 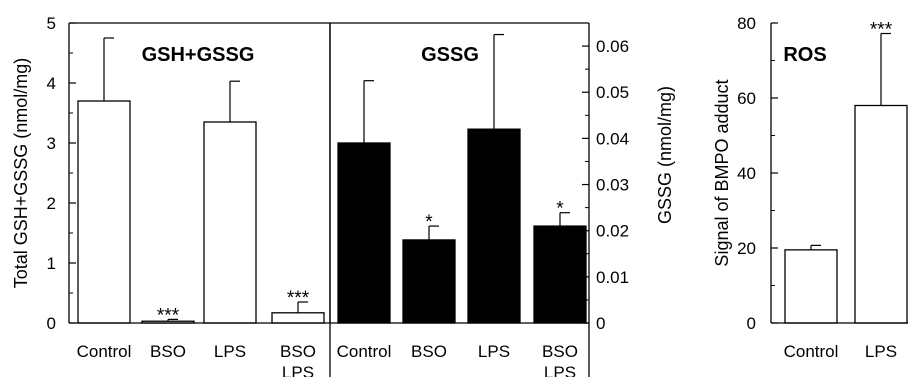 What do you see at coordinates (811, 351) in the screenshot?
I see `panel-3-category-label: Control` at bounding box center [811, 351].